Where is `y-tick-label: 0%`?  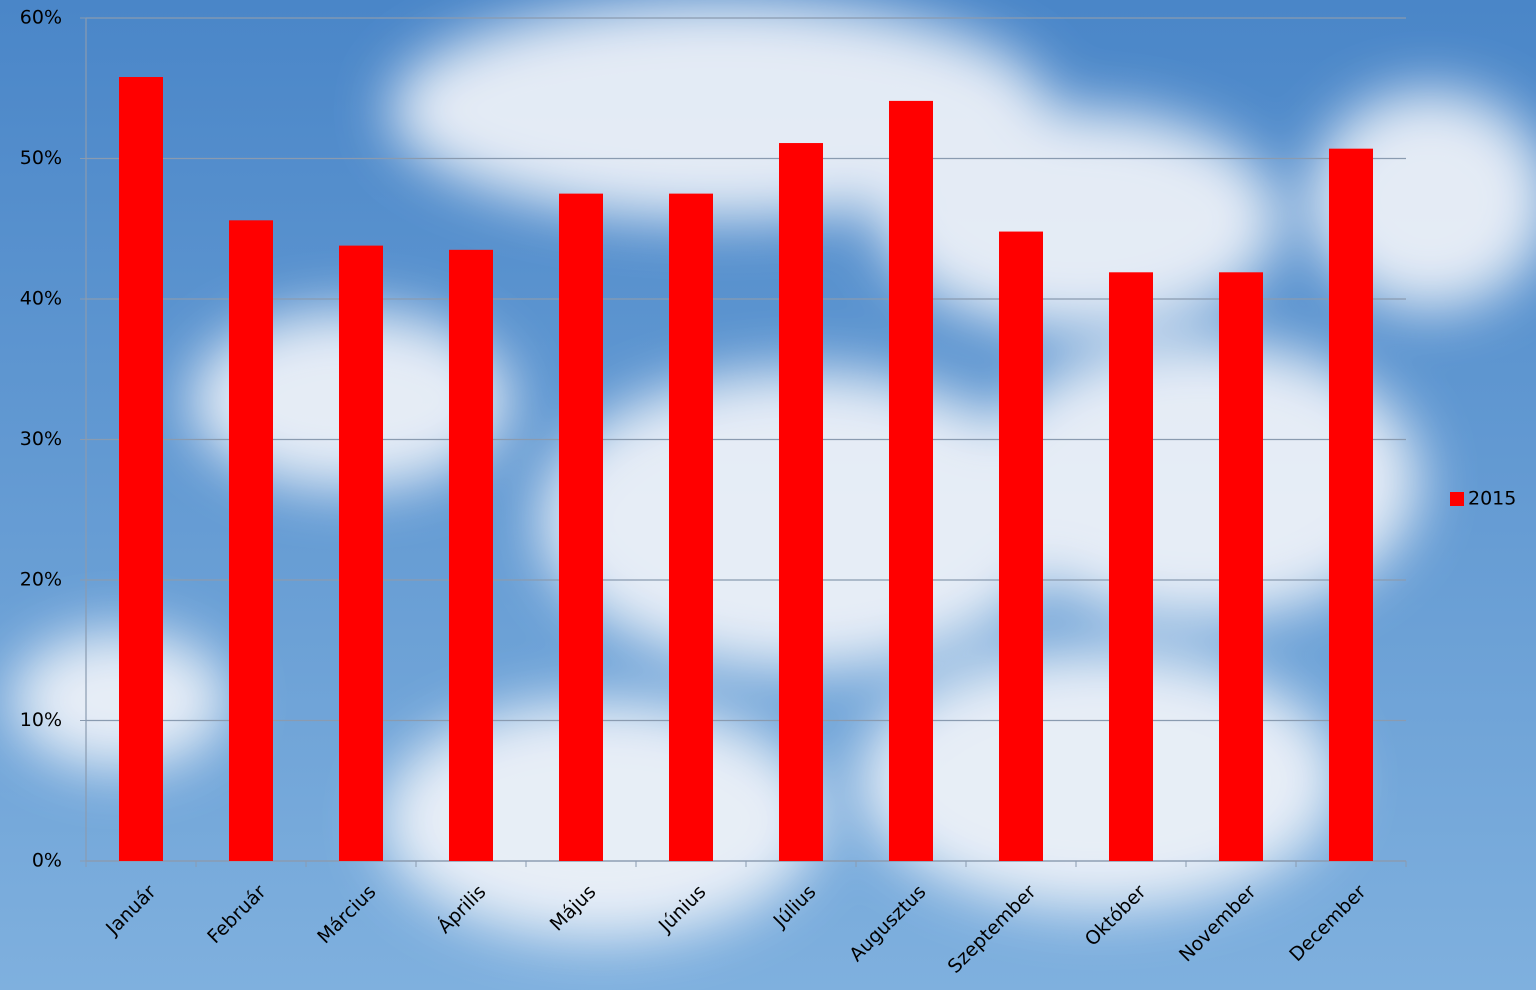
y-tick-label: 0% is located at coordinates (47, 861).